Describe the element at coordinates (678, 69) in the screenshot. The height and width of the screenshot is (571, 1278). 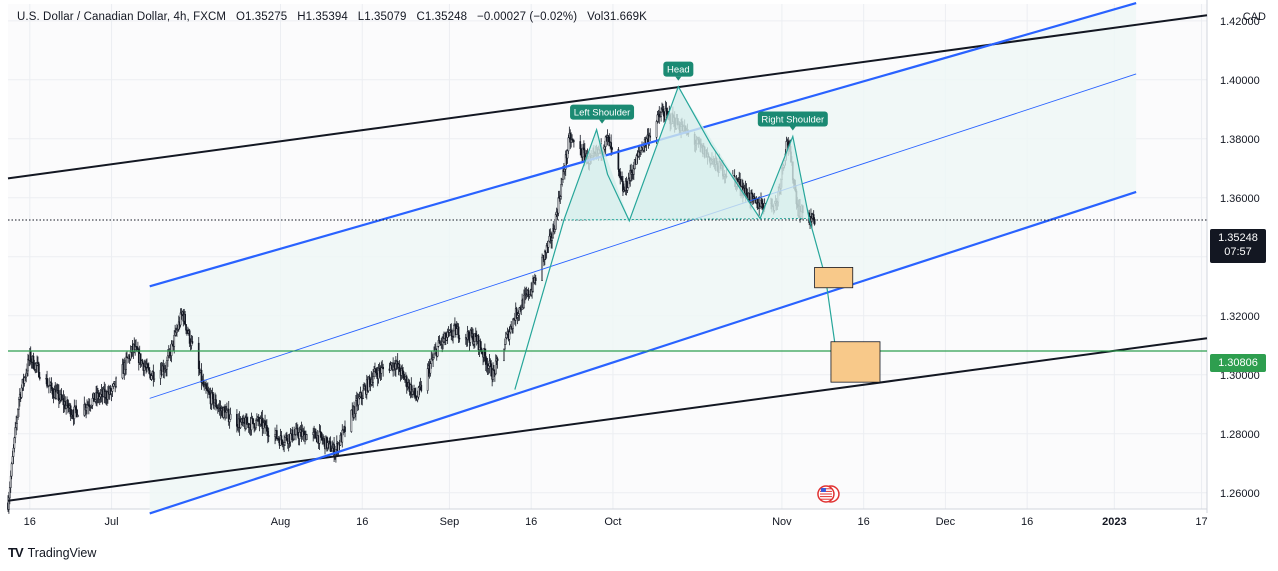
I see `head-label-bg` at that location.